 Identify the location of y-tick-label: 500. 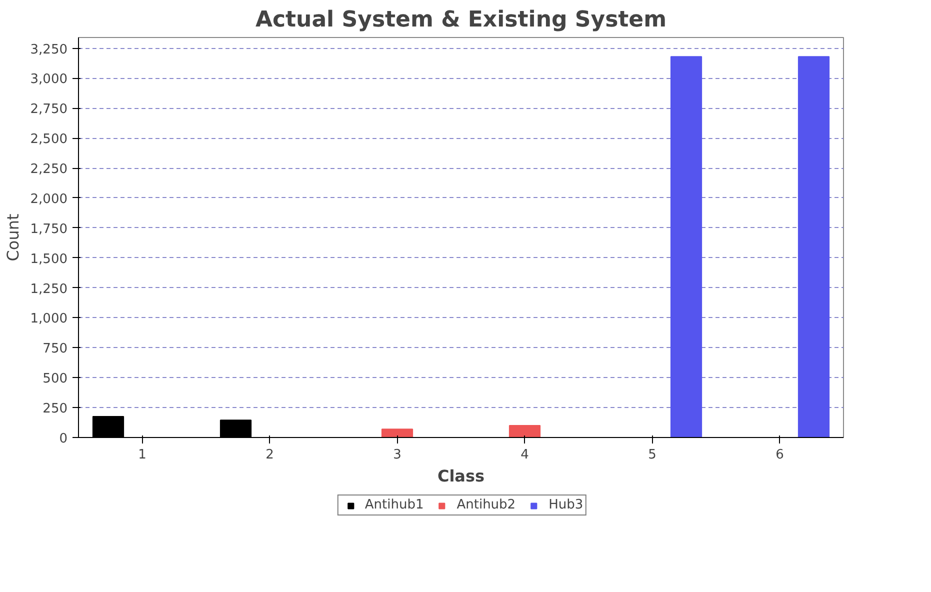
(55, 379).